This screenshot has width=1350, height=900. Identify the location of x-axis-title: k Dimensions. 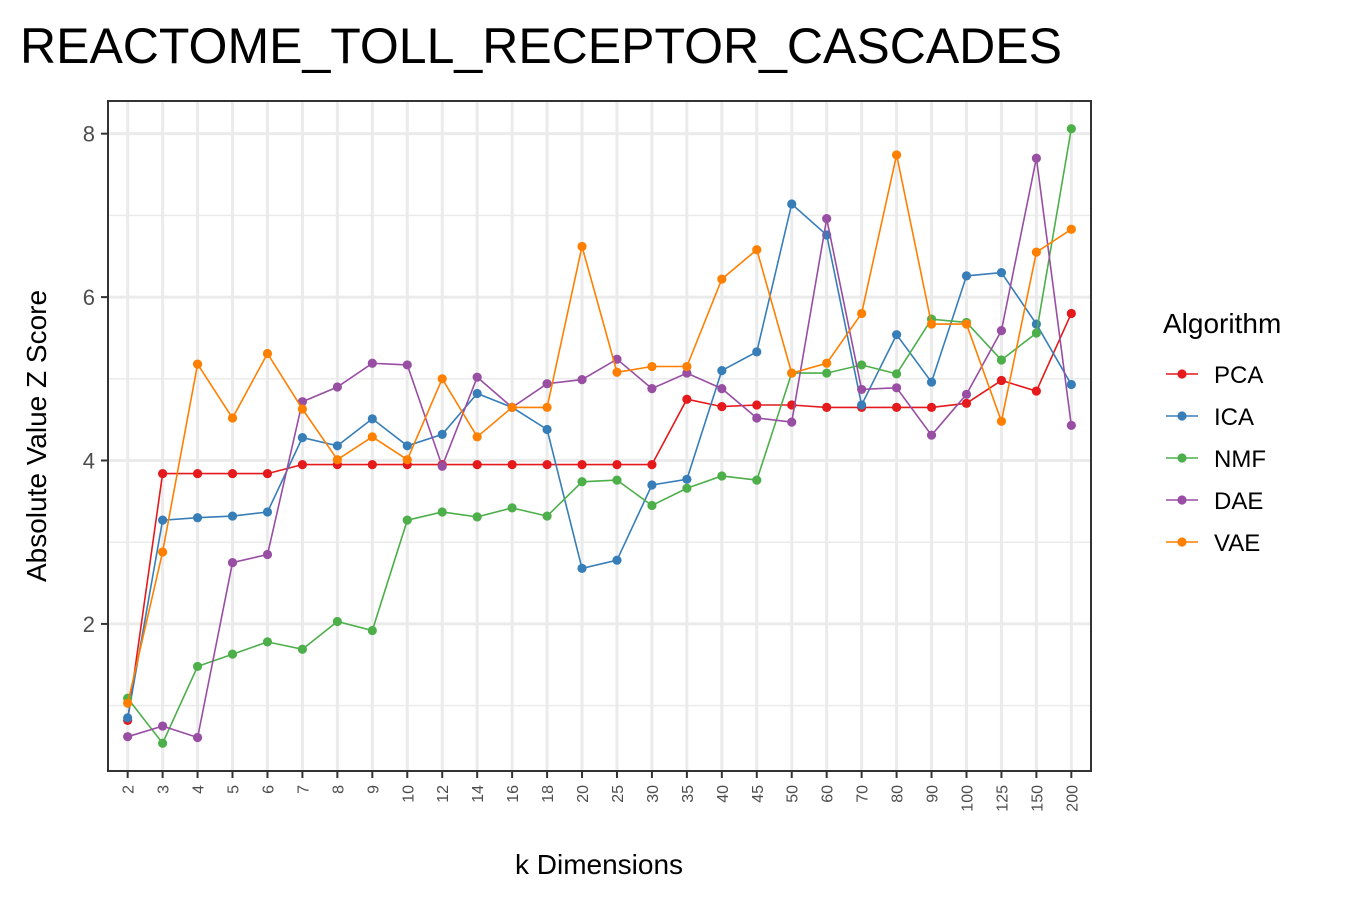
(599, 864).